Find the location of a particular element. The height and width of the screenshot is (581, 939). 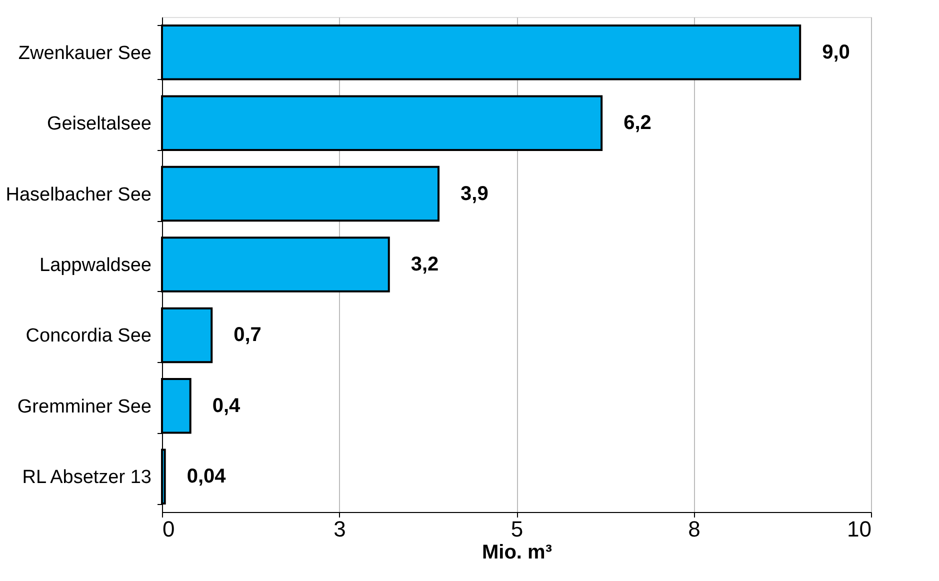

y-tick-label: Lappwaldsee is located at coordinates (96, 265).